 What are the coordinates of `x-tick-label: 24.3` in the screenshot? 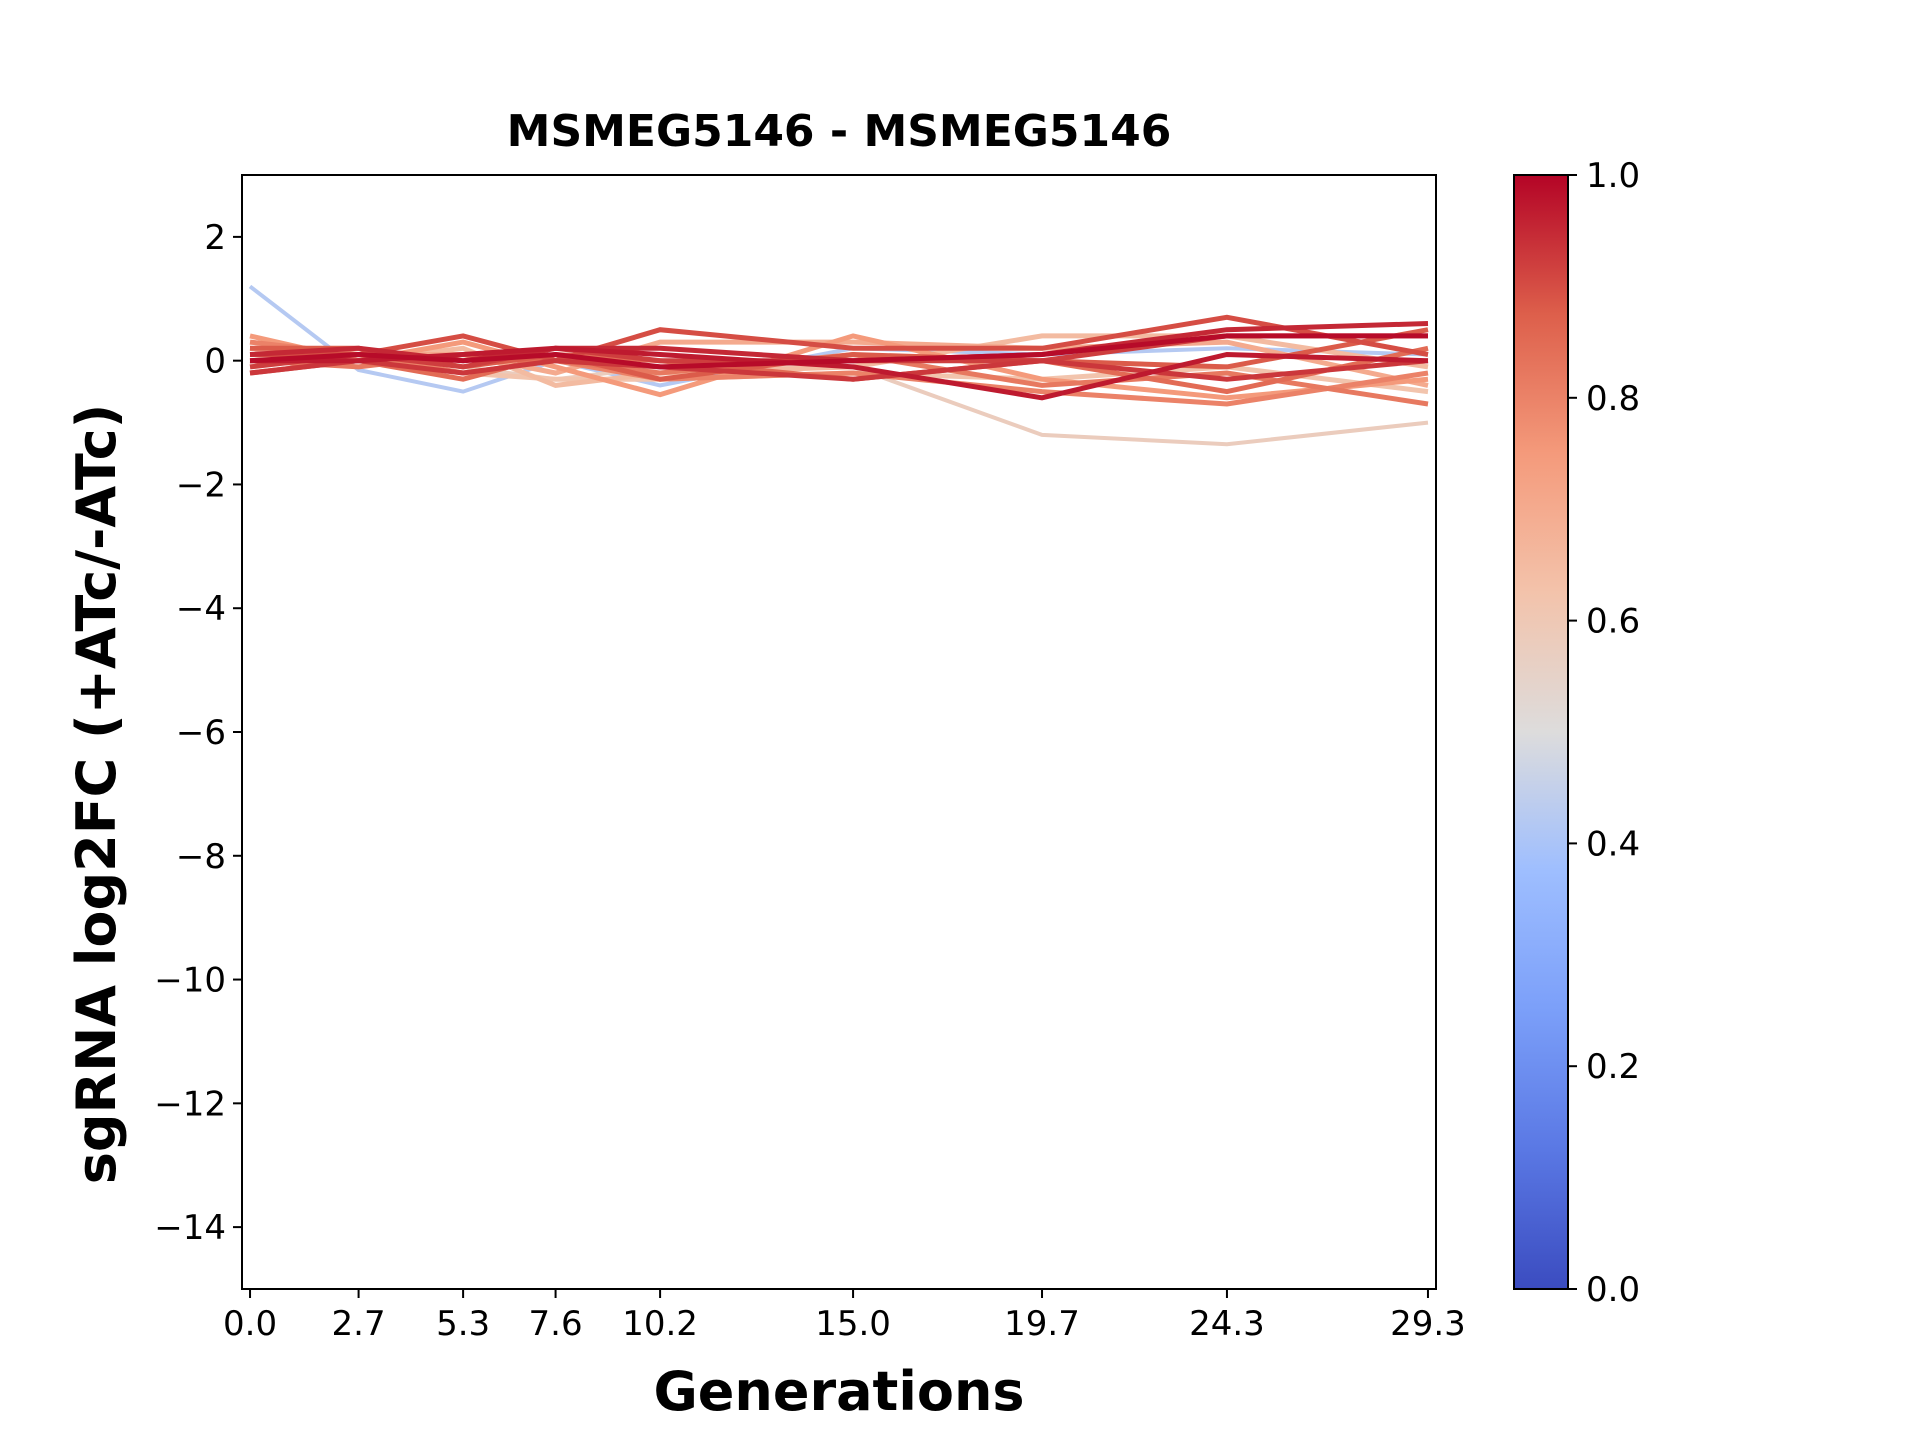 It's located at (1227, 1324).